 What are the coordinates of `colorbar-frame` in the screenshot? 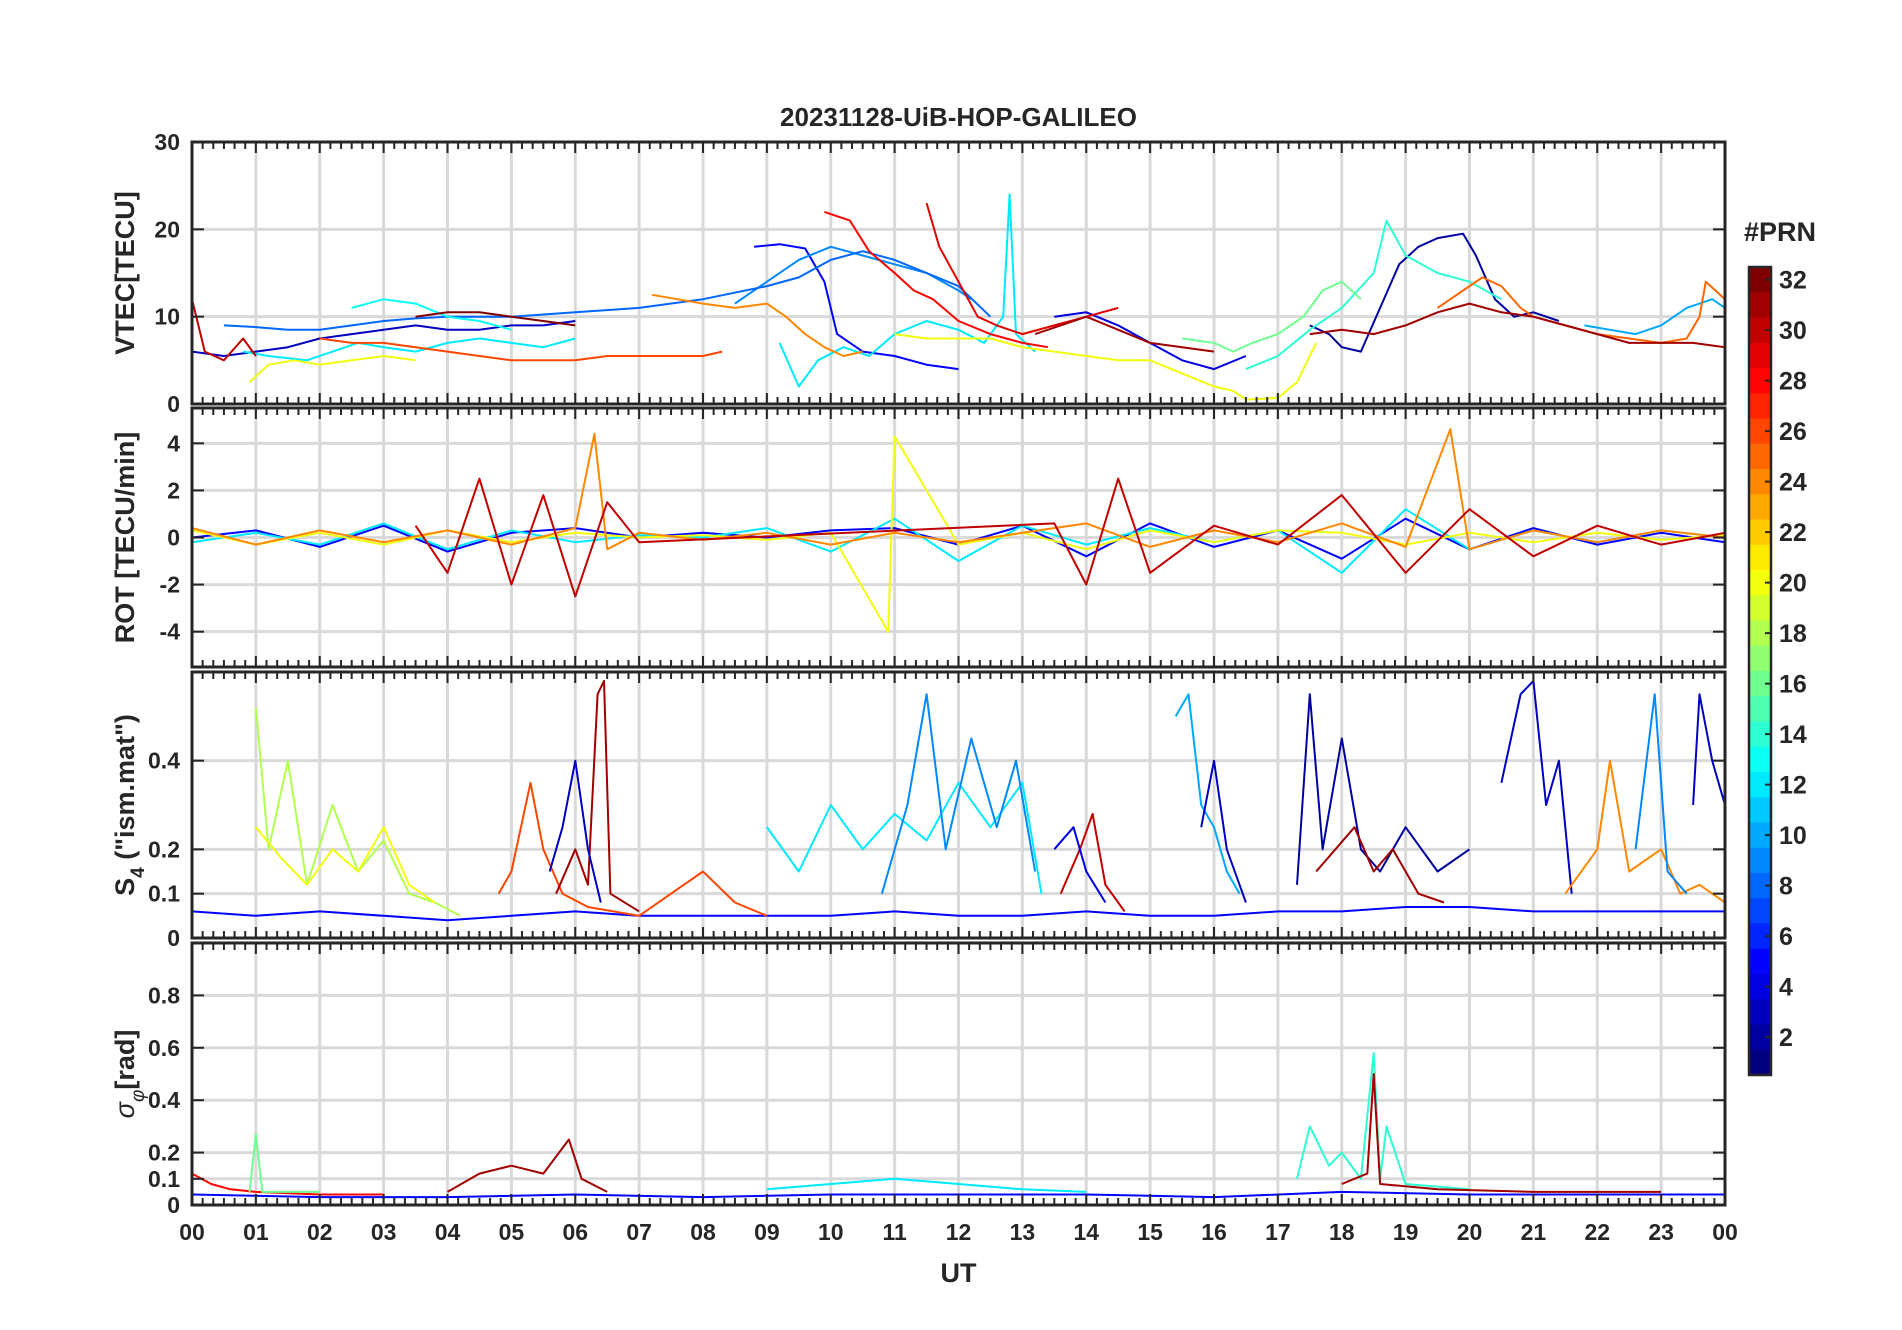 It's located at (1760, 671).